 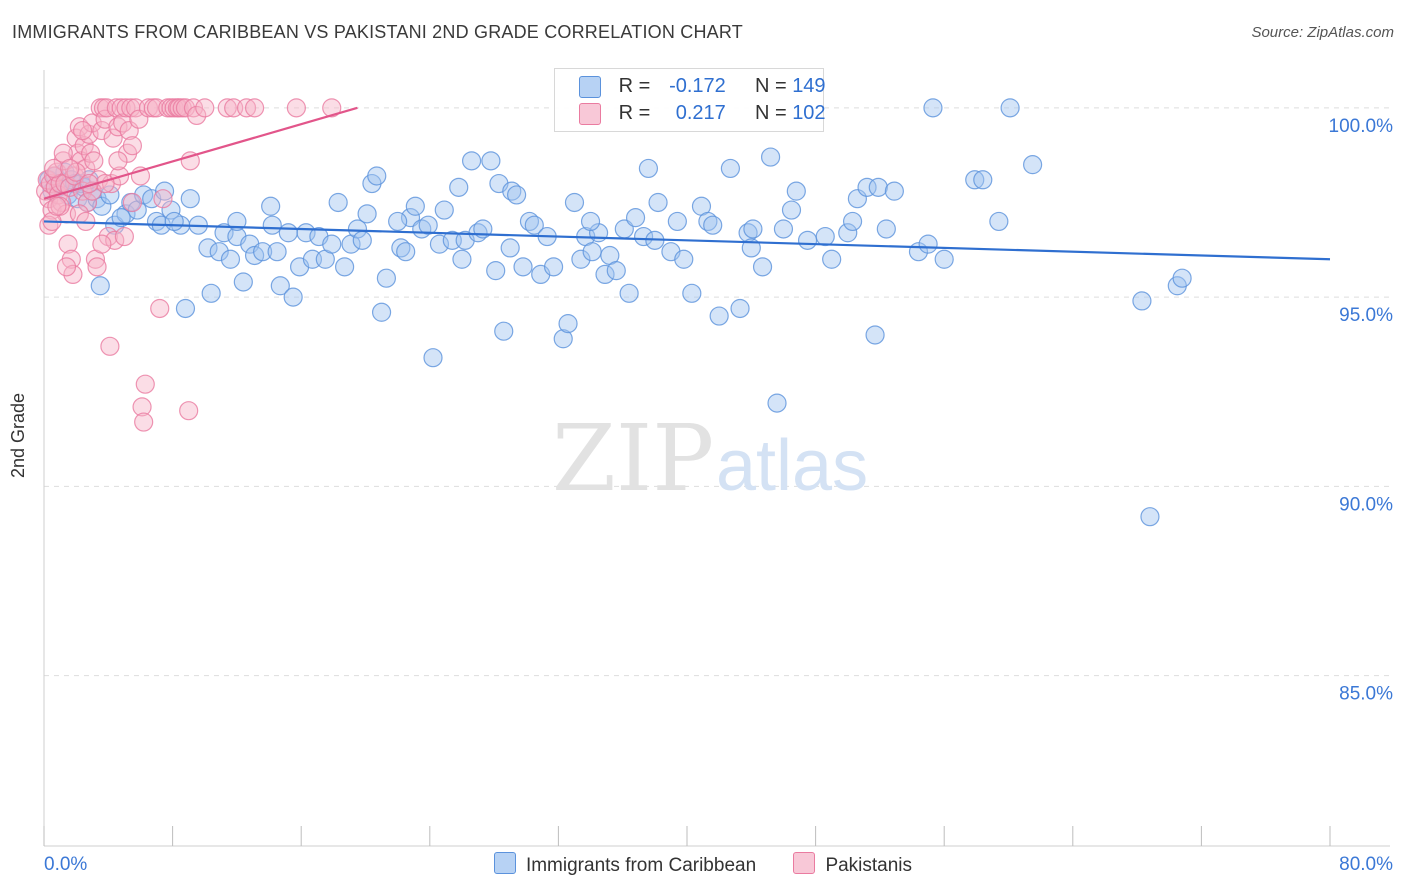 I want to click on legend-label-caribbean: Immigrants from Caribbean, so click(x=641, y=865).